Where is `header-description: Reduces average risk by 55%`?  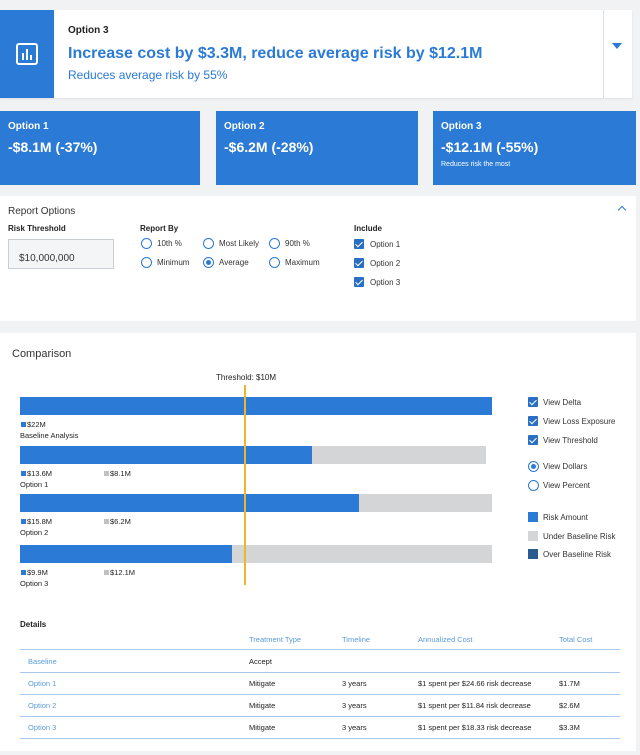 header-description: Reduces average risk by 55% is located at coordinates (148, 75).